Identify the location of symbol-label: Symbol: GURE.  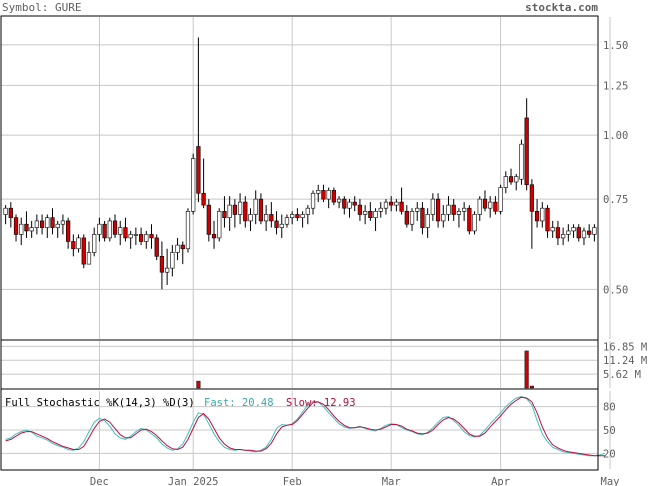
(41, 7).